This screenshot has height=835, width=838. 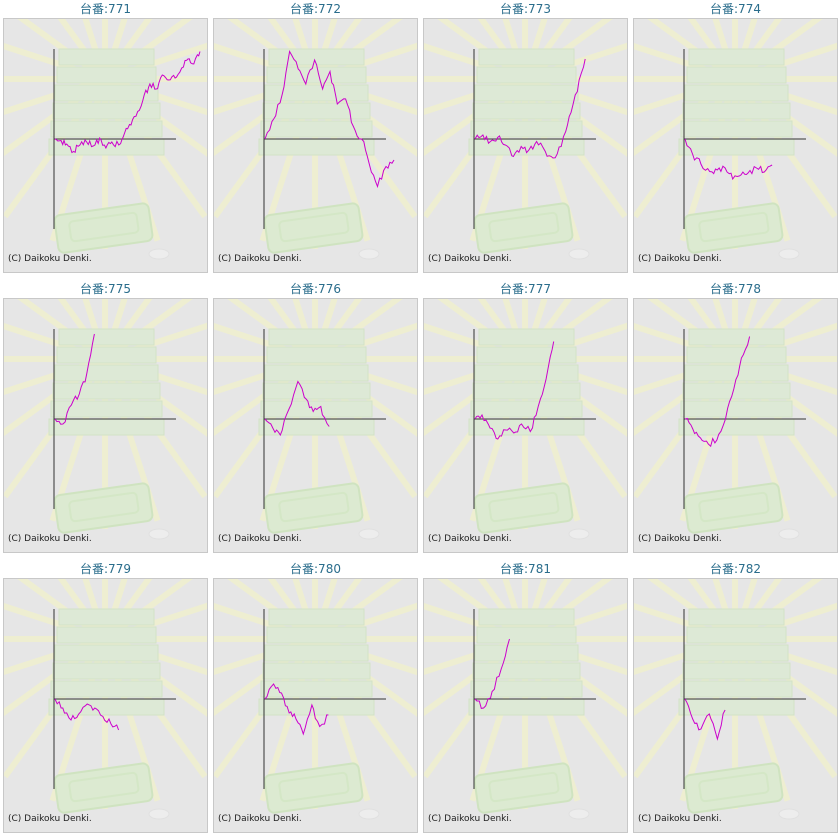 What do you see at coordinates (105, 9) in the screenshot?
I see `machine-number-title: 台番:771` at bounding box center [105, 9].